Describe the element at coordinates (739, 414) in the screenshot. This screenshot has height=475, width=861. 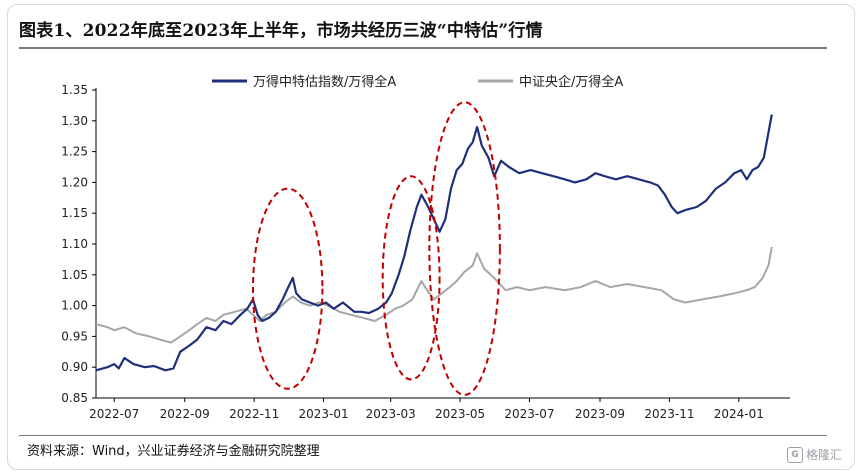
I see `x-tick-label: 2024-01` at that location.